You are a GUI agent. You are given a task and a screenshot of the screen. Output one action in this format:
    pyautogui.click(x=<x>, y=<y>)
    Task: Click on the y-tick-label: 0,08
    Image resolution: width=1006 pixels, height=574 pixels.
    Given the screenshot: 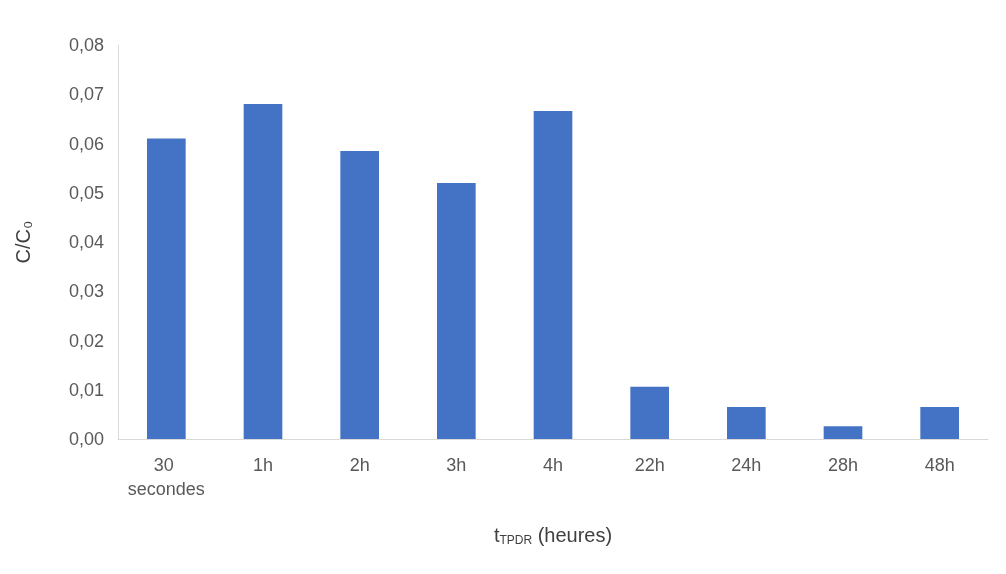 What is the action you would take?
    pyautogui.click(x=86, y=45)
    